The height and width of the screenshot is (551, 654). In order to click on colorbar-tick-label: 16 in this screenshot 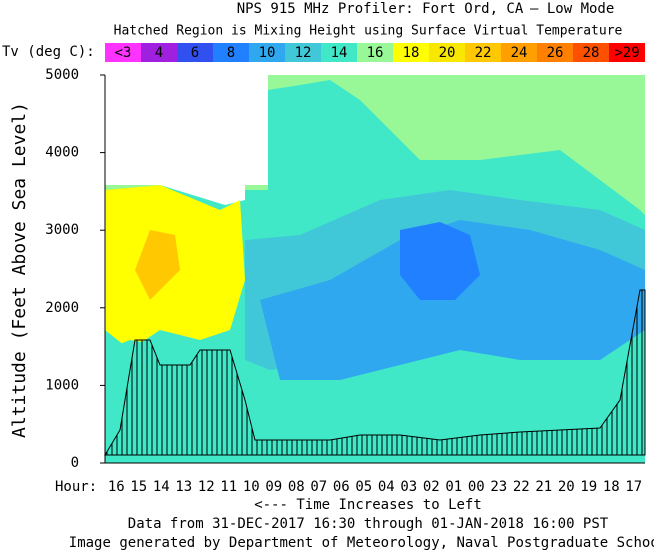, I will do `click(375, 53)`.